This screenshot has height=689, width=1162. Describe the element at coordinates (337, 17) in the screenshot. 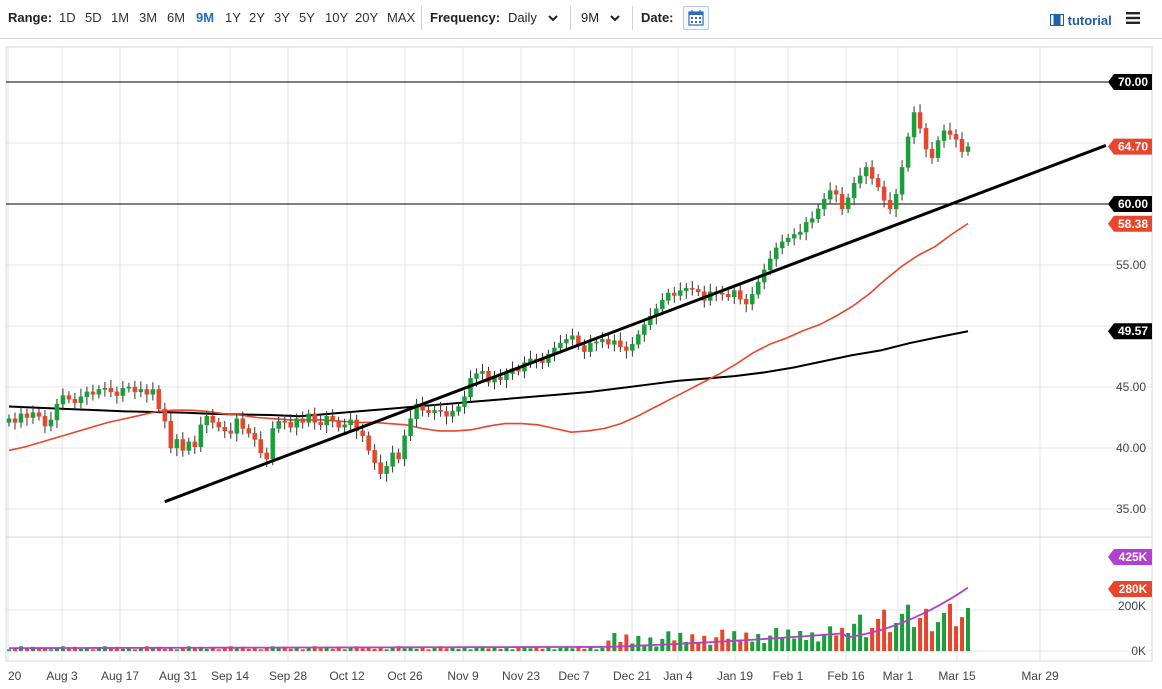

I see `range-10y-button: 10Y` at that location.